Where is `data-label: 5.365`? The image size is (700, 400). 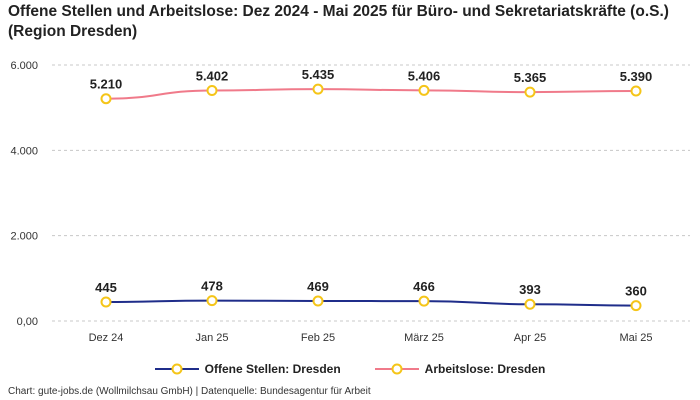
data-label: 5.365 is located at coordinates (530, 77).